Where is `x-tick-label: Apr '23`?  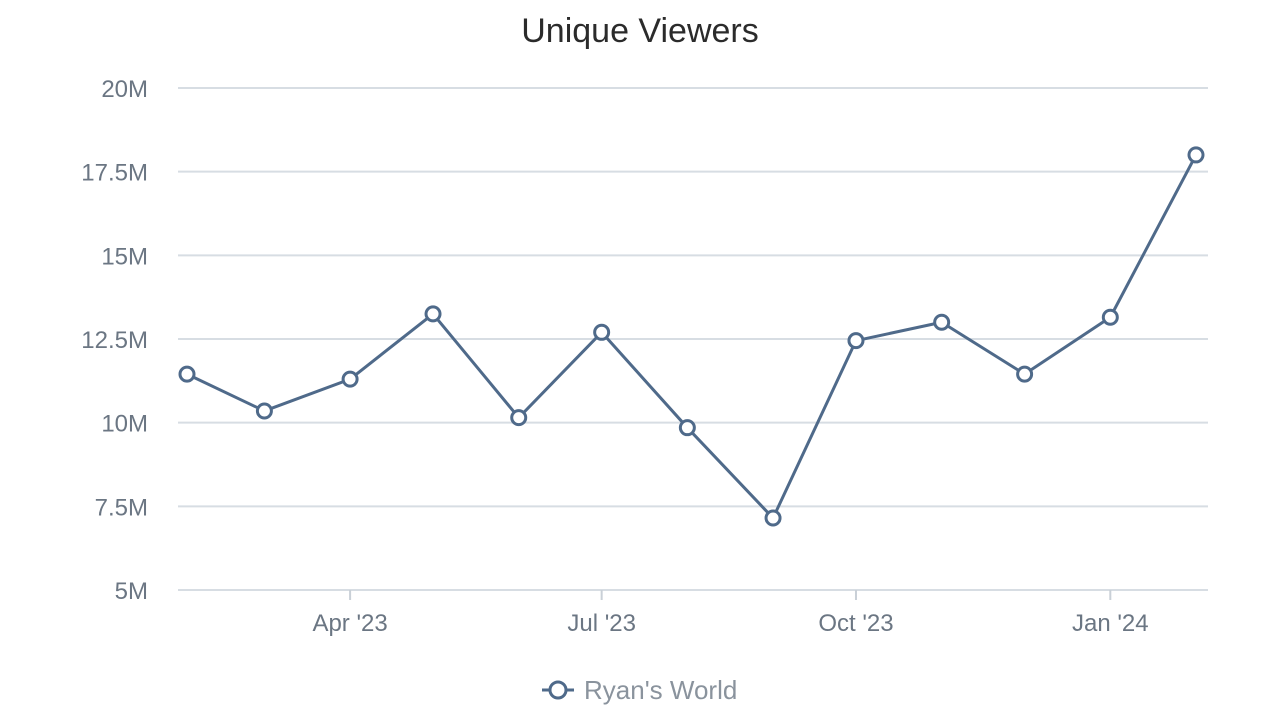 x-tick-label: Apr '23 is located at coordinates (349, 623).